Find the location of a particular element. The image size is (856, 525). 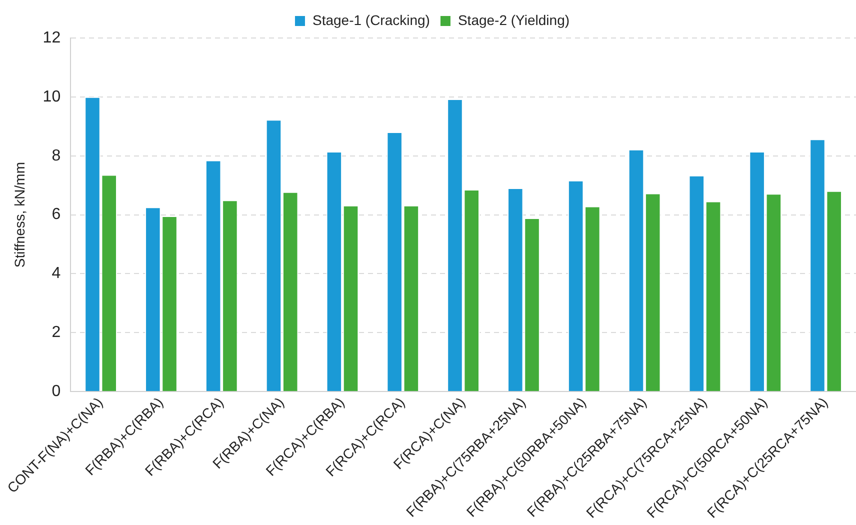

legend-label: Stage-2 (Yielding) is located at coordinates (514, 20).